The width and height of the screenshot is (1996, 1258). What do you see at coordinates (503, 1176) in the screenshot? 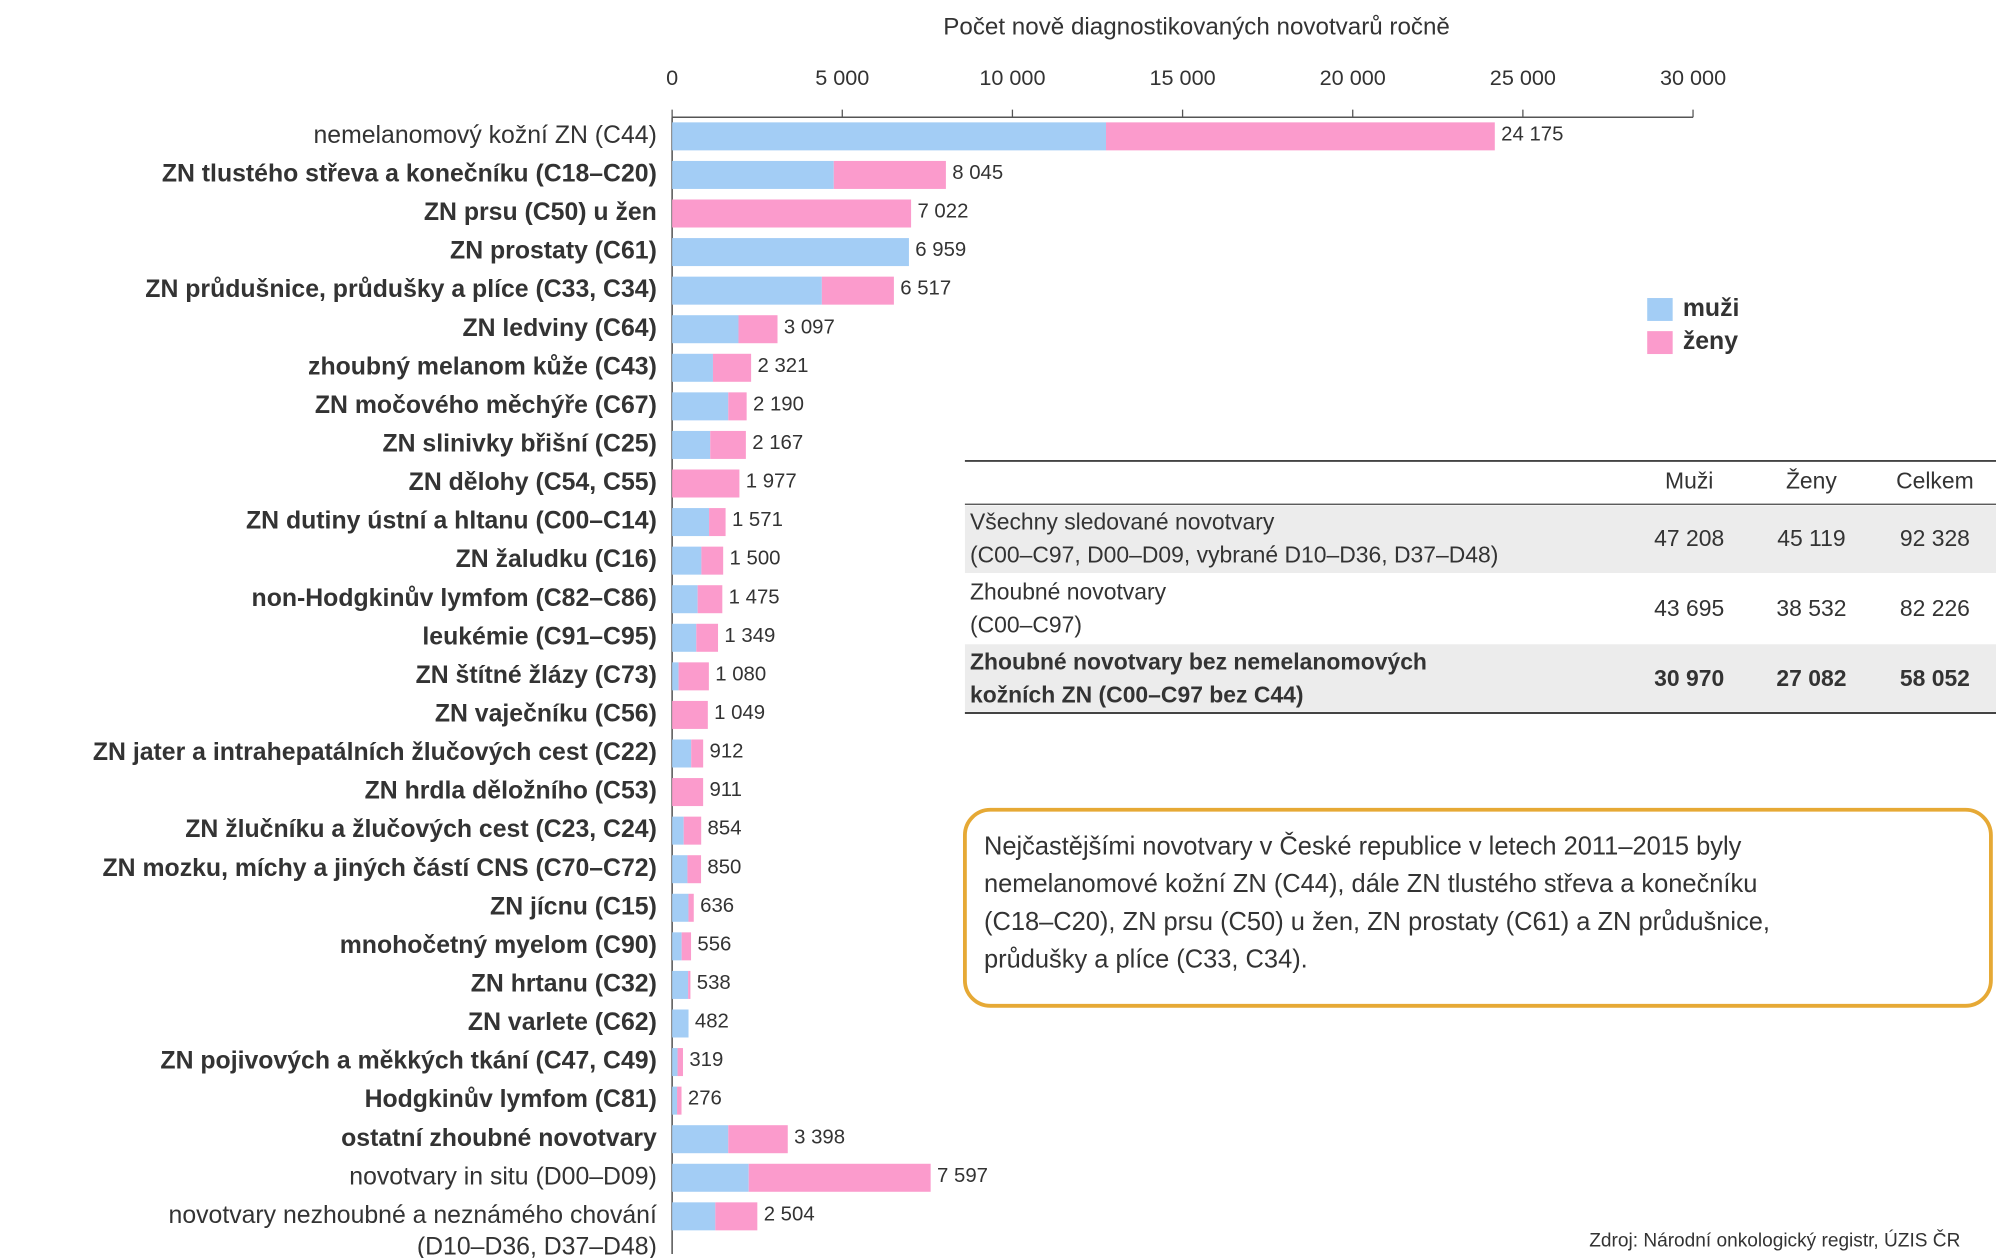
I see `y-tick-label: novotvary in situ (D00–D09)` at bounding box center [503, 1176].